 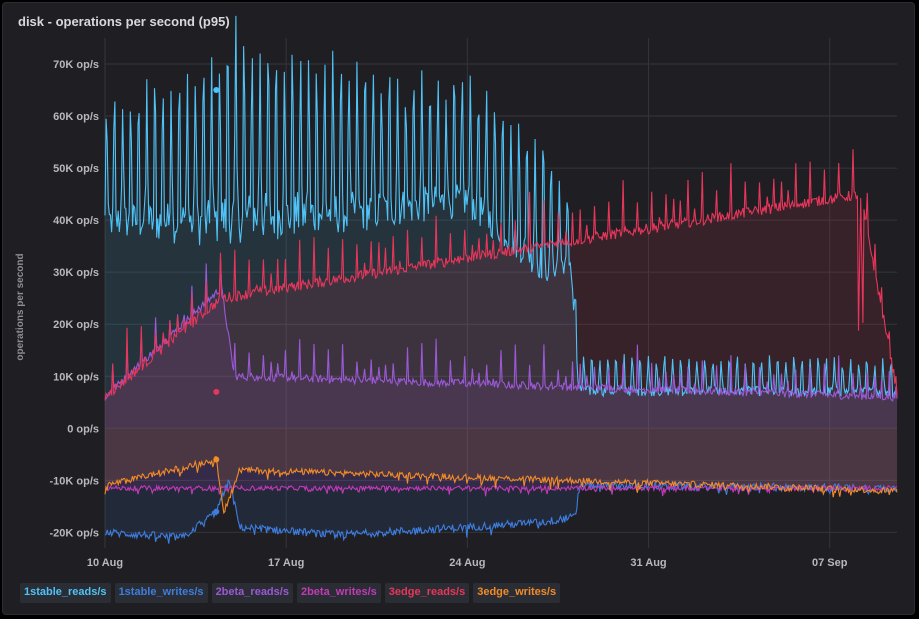 I want to click on y-tick-label: -20K op/s, so click(x=74, y=533).